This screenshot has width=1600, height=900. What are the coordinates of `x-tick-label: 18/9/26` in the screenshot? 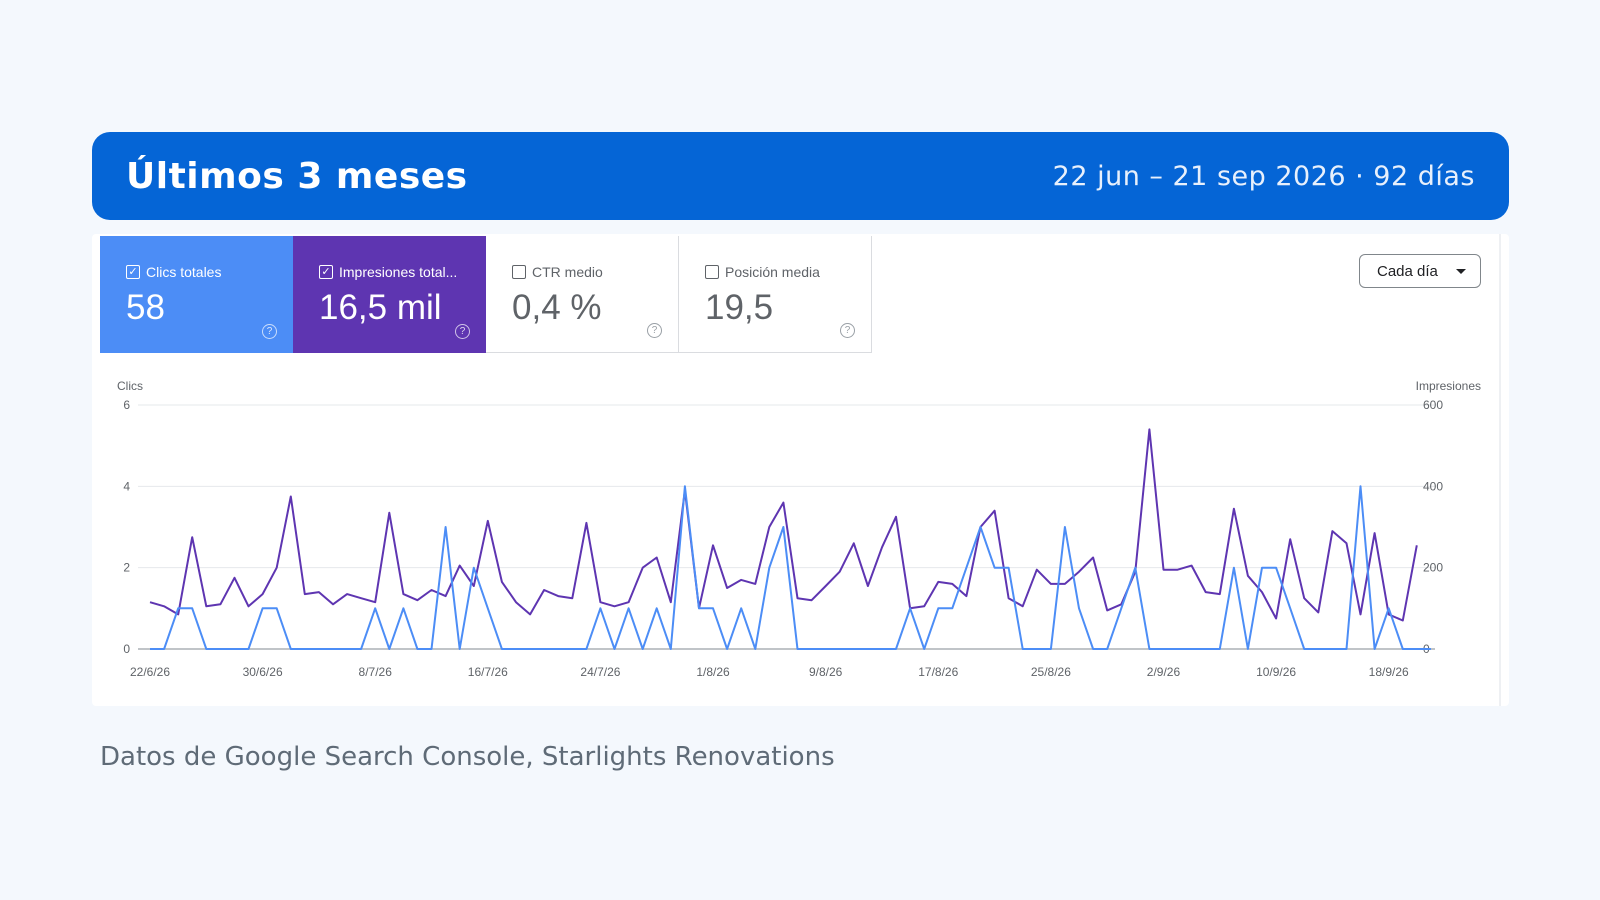 It's located at (1389, 672).